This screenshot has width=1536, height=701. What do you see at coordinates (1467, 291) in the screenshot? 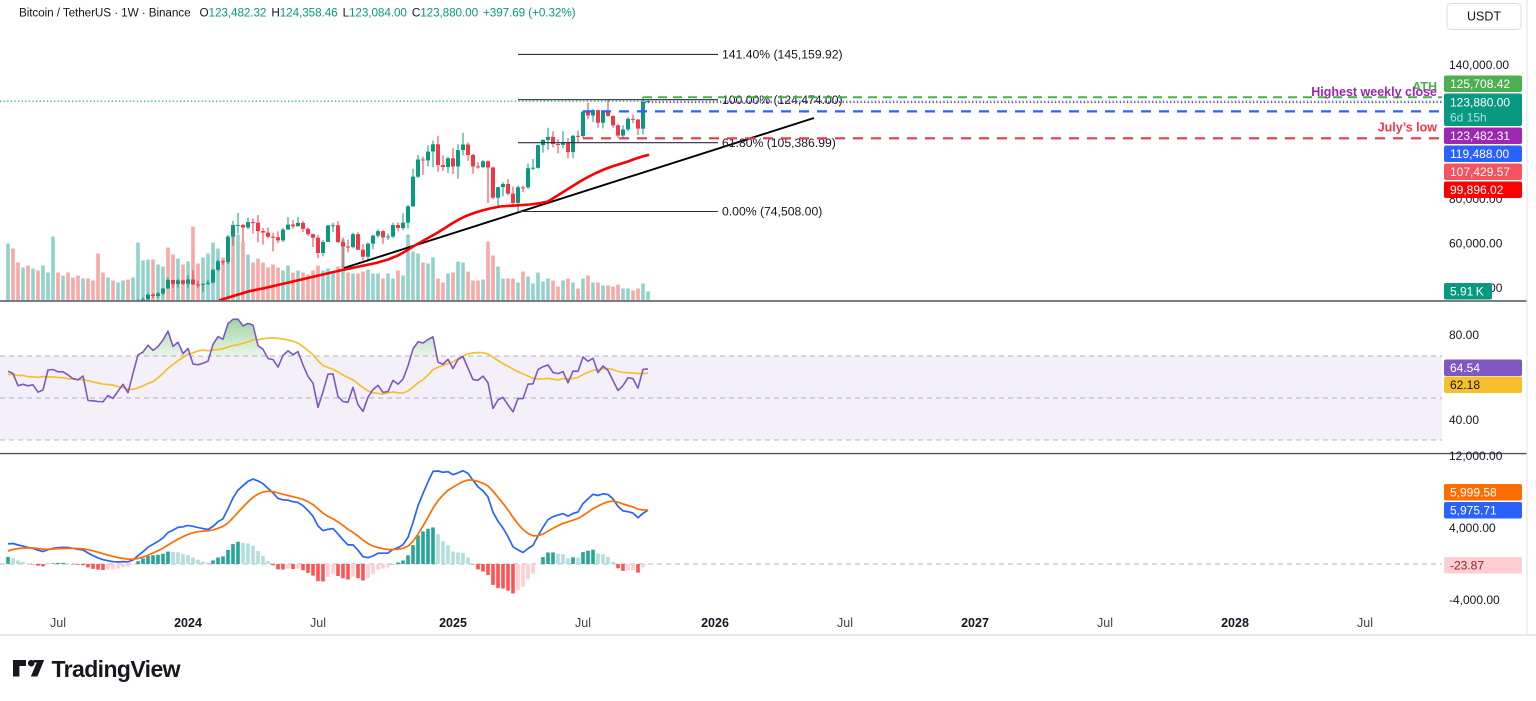
I see `svg-text: 5.91 K` at bounding box center [1467, 291].